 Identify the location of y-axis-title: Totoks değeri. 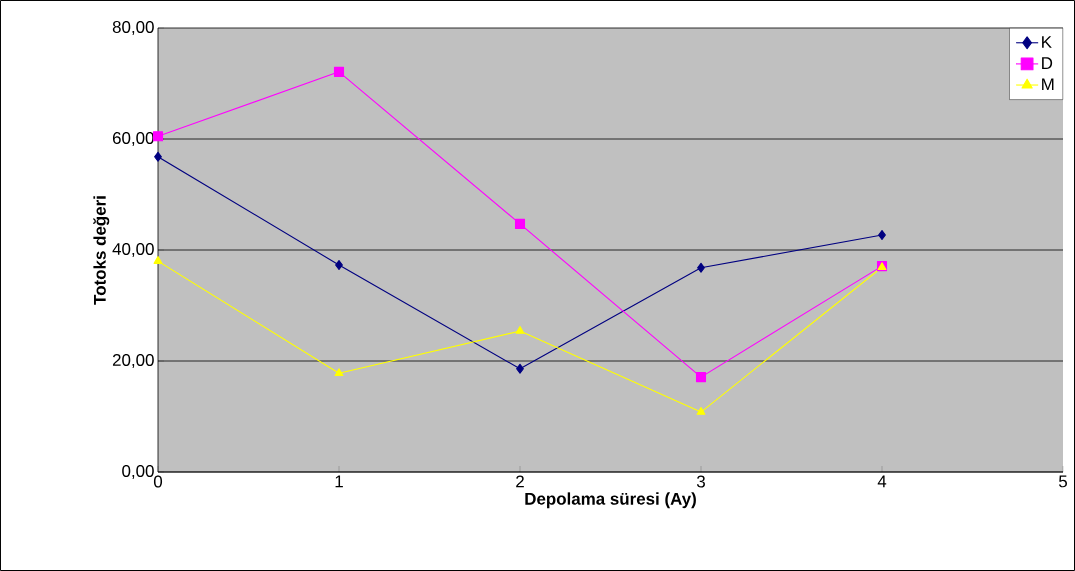
(101, 250).